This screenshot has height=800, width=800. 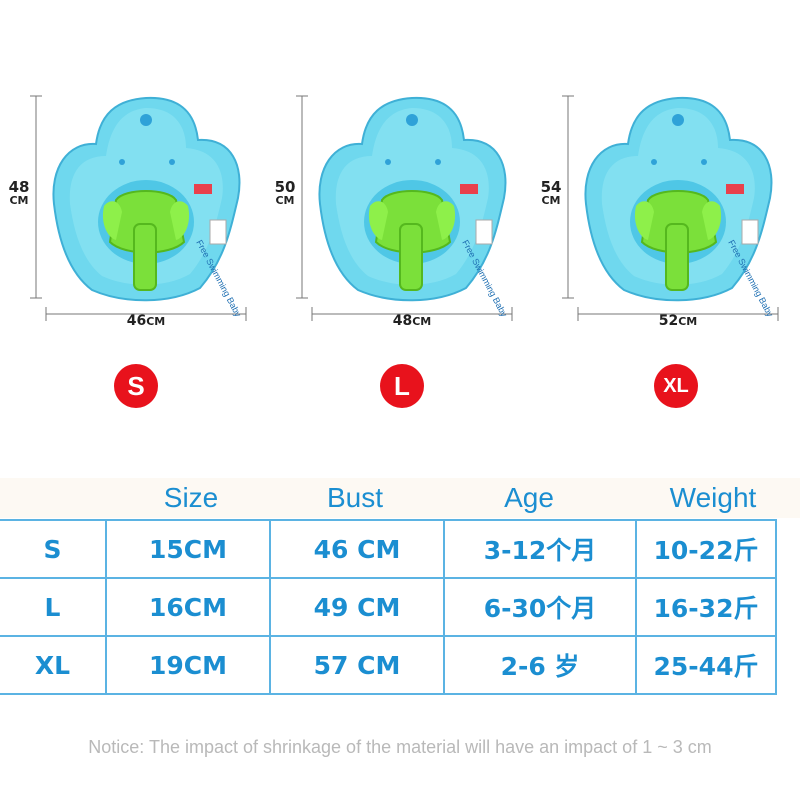 What do you see at coordinates (402, 386) in the screenshot?
I see `size-badge-l: L` at bounding box center [402, 386].